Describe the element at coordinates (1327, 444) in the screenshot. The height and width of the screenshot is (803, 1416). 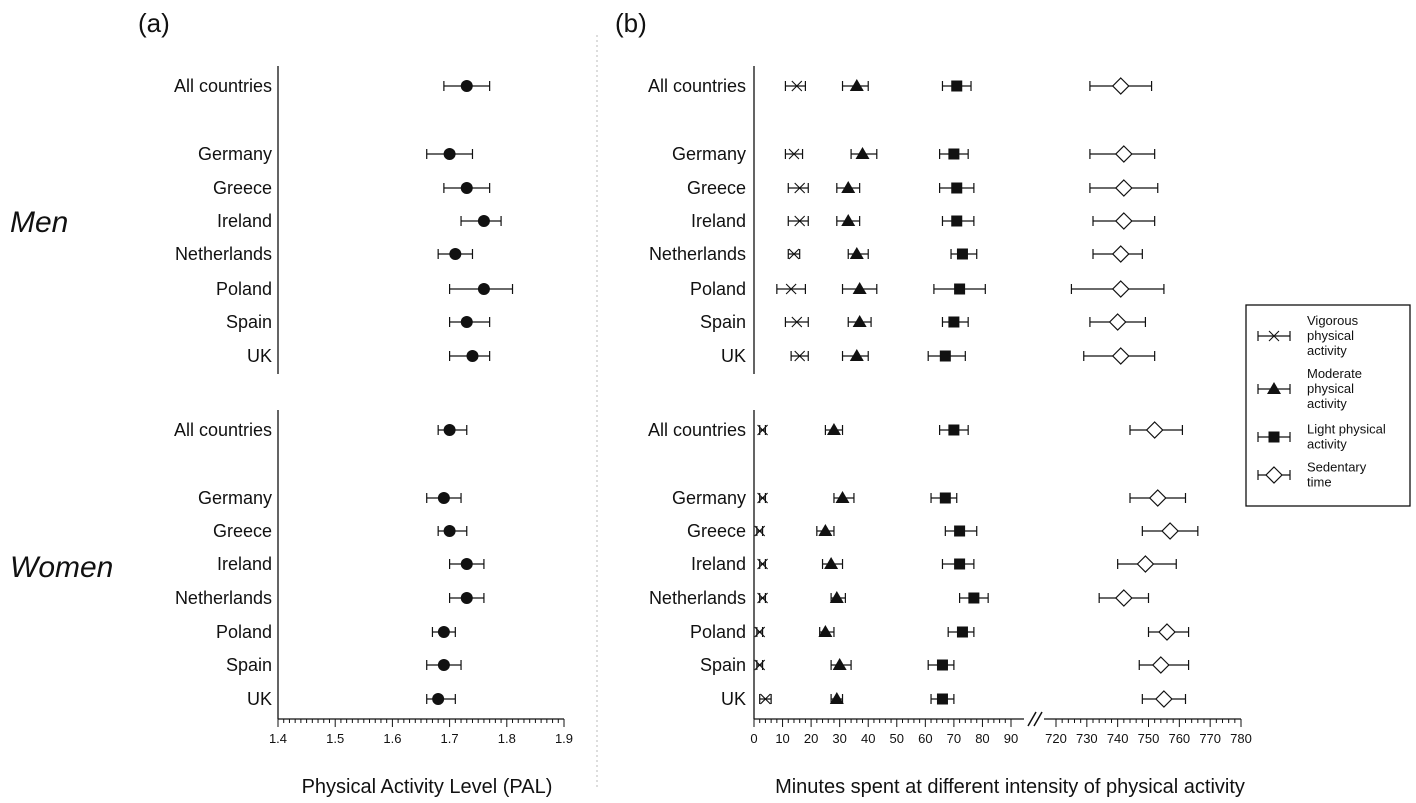
I see `legend-label-light-1: activity` at that location.